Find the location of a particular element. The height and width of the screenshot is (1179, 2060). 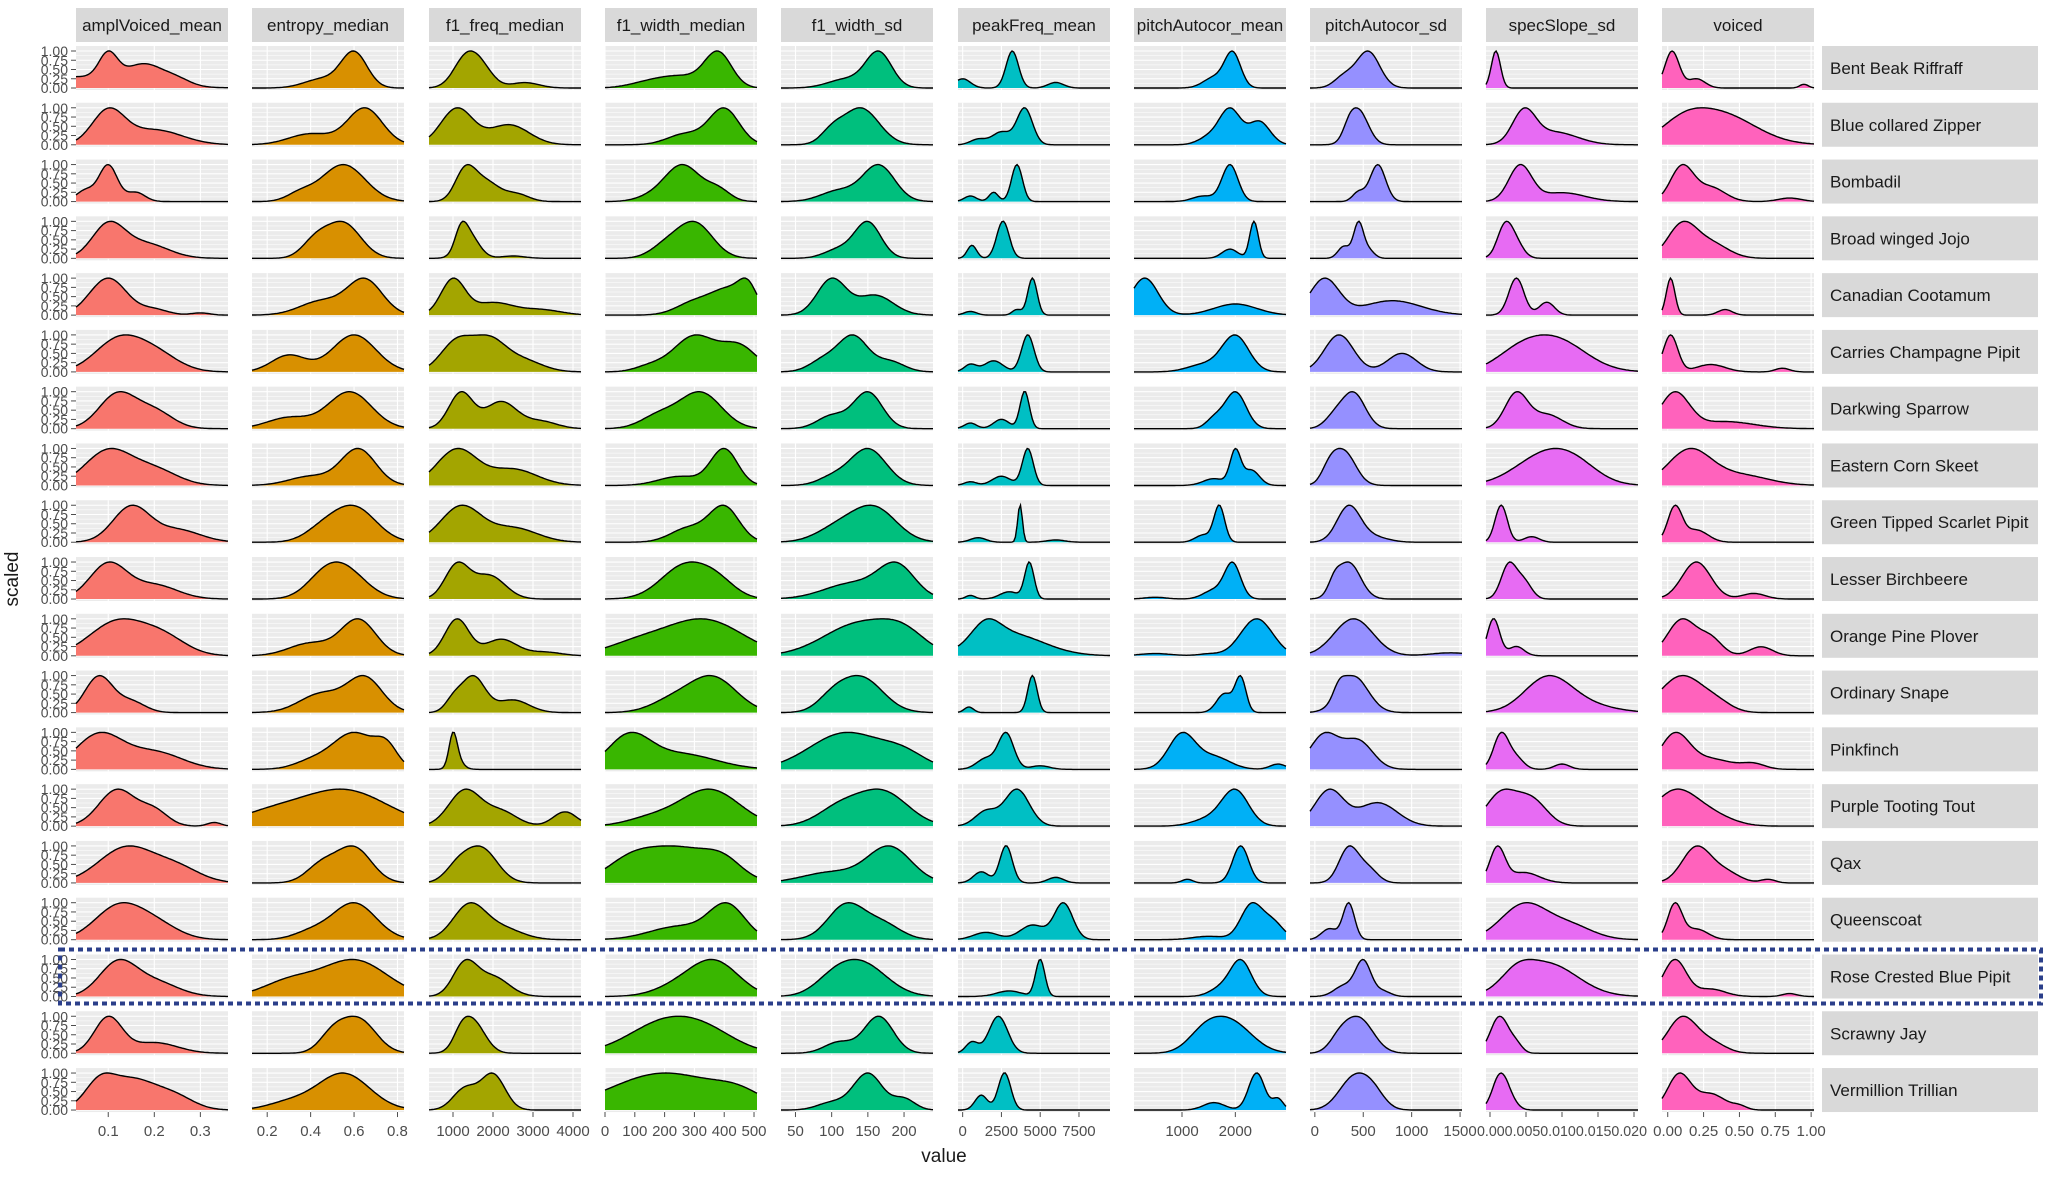

x-tick-label: 0.1 is located at coordinates (108, 1131).